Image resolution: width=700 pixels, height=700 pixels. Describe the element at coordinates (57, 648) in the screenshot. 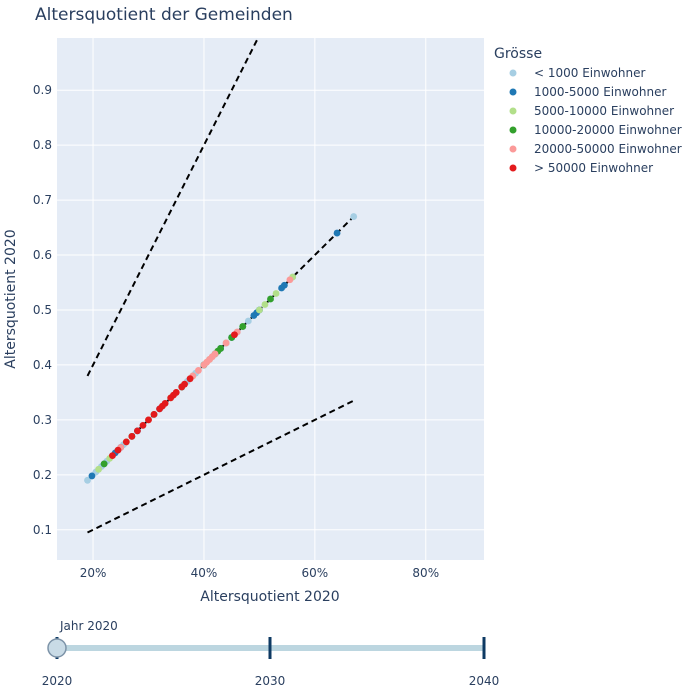

I see `slider-handle` at that location.